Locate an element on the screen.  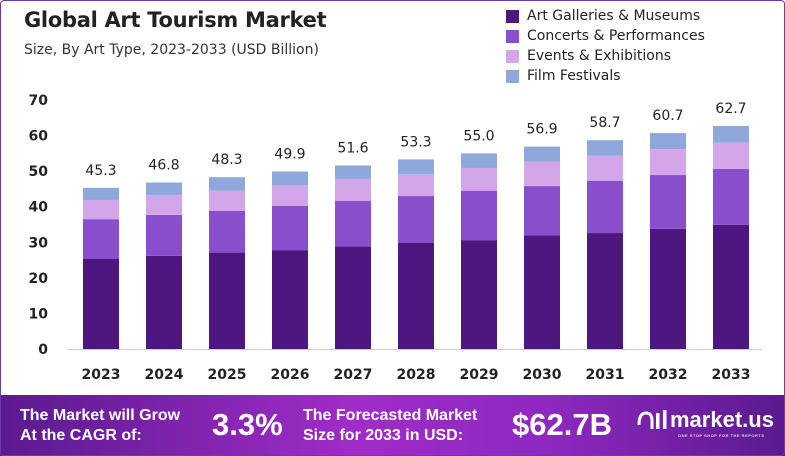
bar-segment-2027-s2 is located at coordinates (353, 190).